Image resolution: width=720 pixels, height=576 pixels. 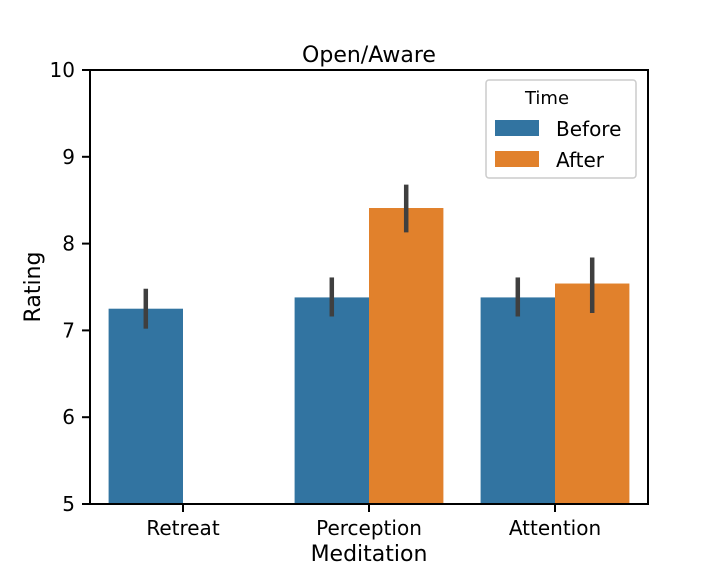 What do you see at coordinates (592, 393) in the screenshot?
I see `bar-attention-after` at bounding box center [592, 393].